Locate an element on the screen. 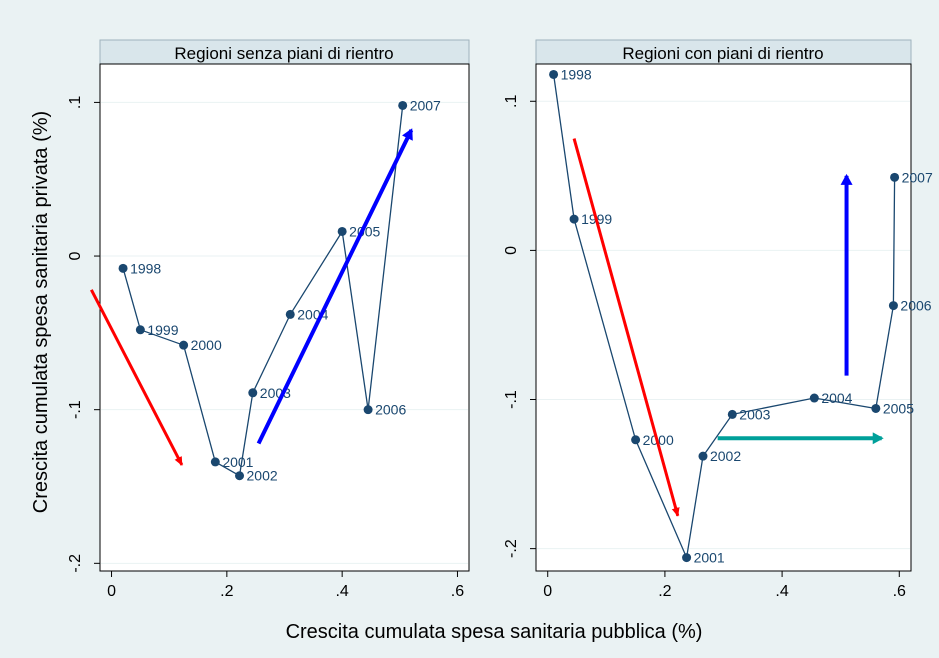 This screenshot has height=658, width=939. panel-right-header is located at coordinates (723, 52).